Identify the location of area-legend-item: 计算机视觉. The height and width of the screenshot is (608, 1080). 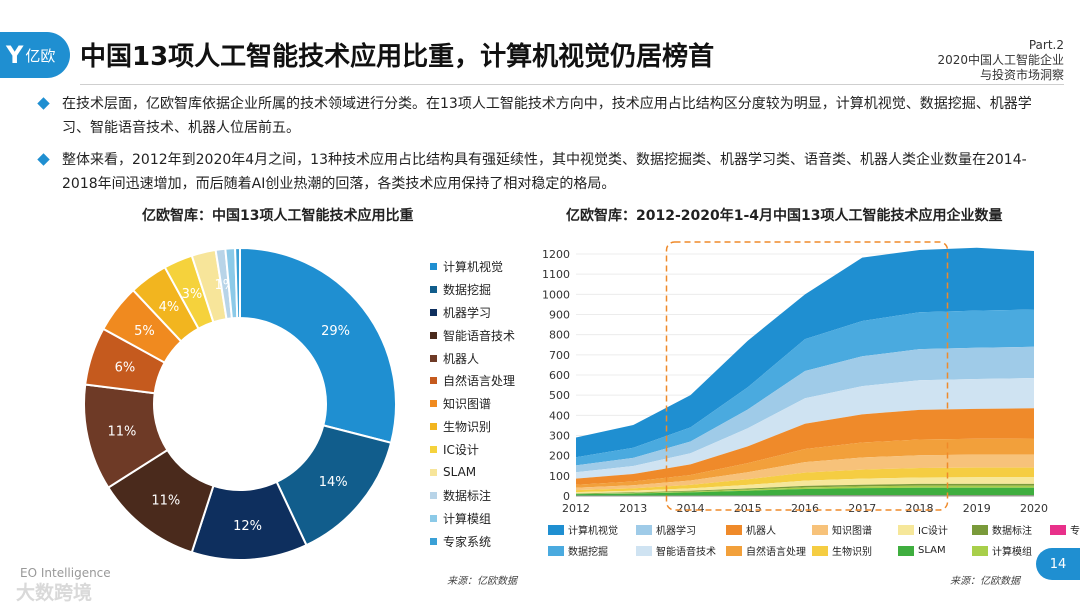
(592, 529).